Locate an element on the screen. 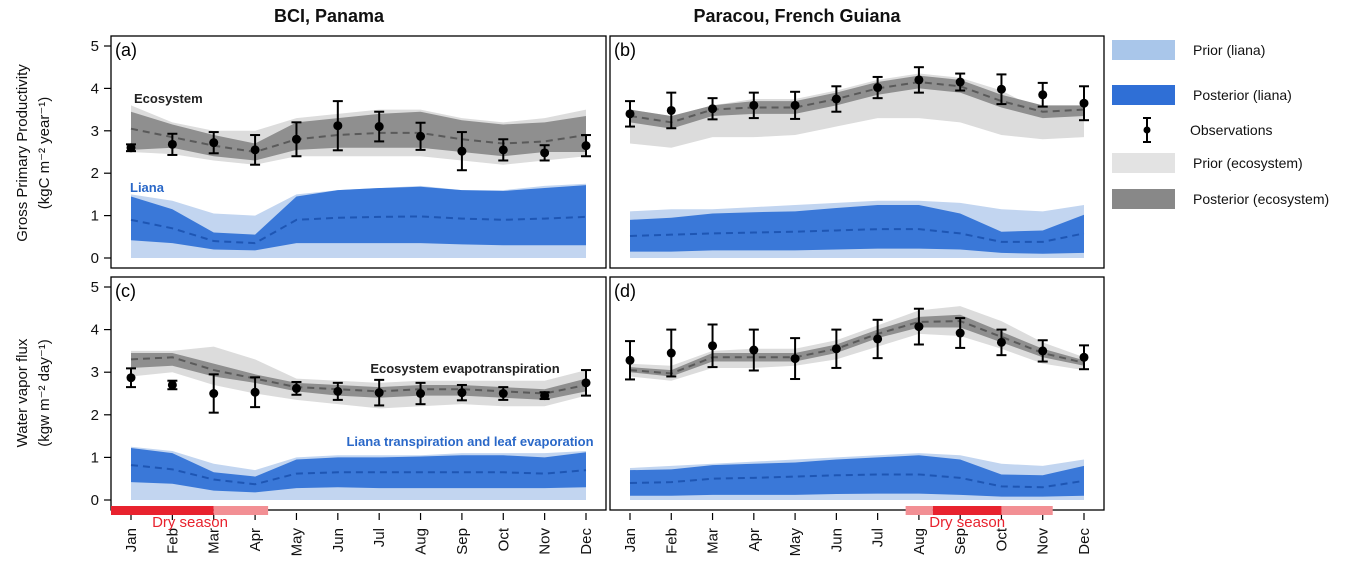 Image resolution: width=1357 pixels, height=575 pixels. y-tick-label: 5 is located at coordinates (95, 46).